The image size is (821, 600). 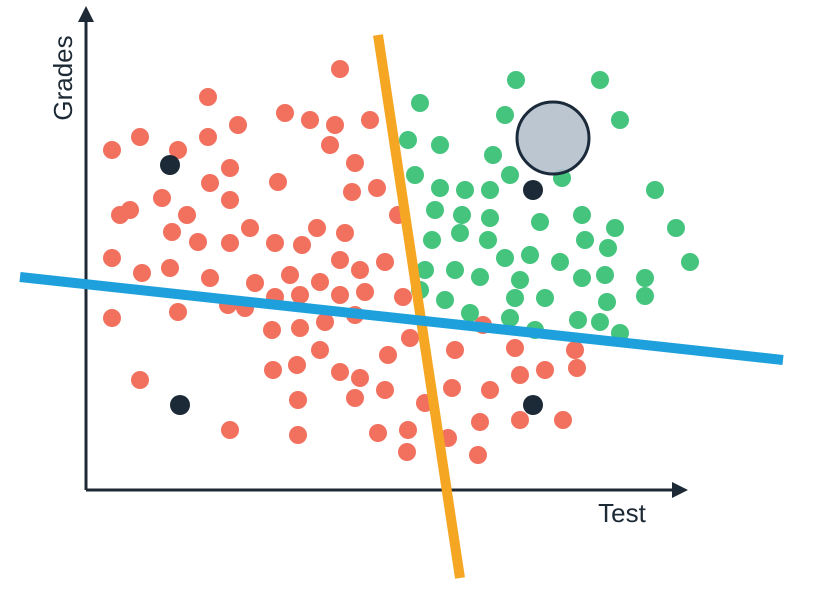 I want to click on x-axis-arrow, so click(x=680, y=490).